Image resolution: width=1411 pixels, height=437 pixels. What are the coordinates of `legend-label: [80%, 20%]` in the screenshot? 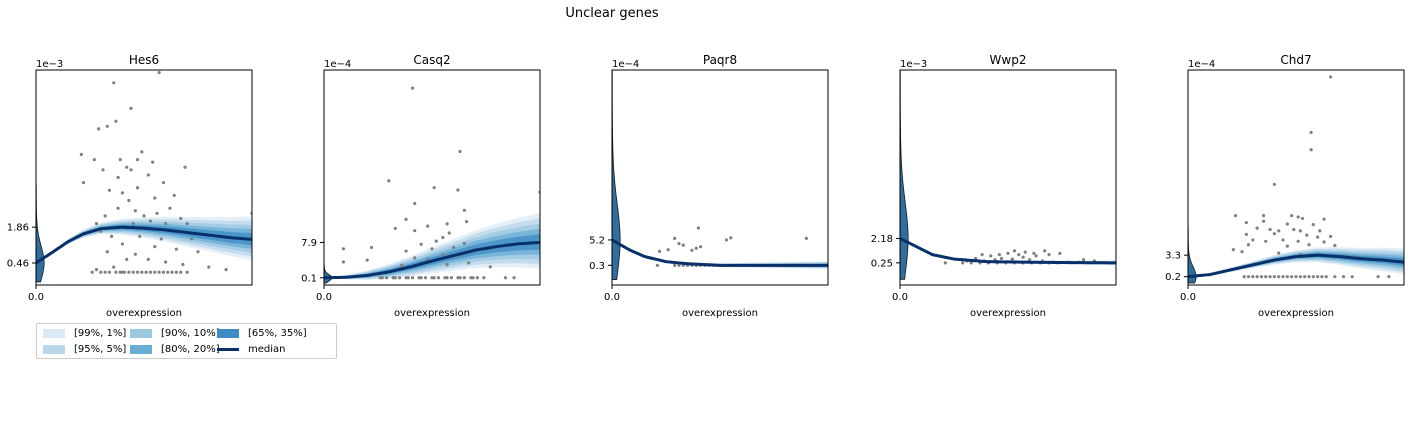 It's located at (190, 349).